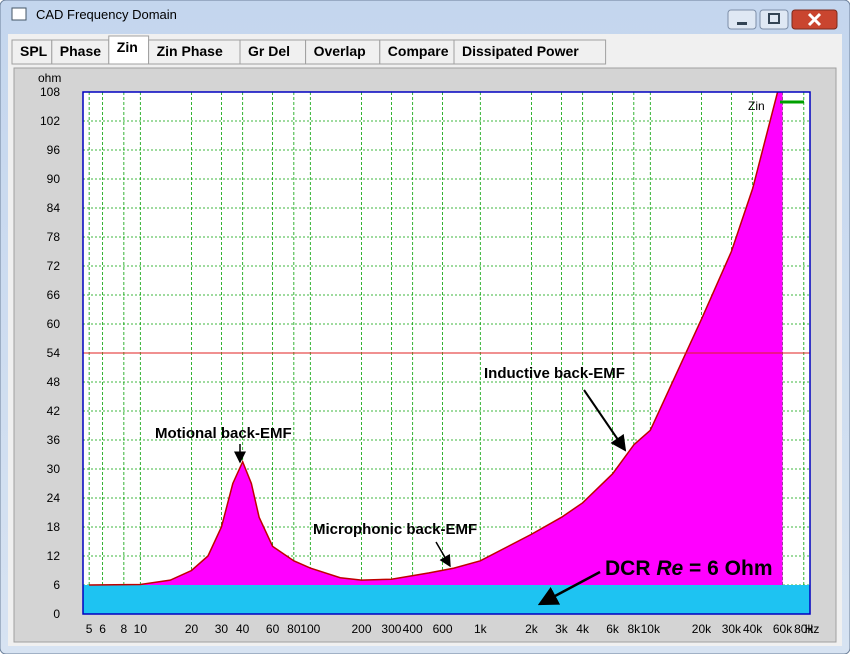  What do you see at coordinates (54, 266) in the screenshot?
I see `y-tick-label: 72` at bounding box center [54, 266].